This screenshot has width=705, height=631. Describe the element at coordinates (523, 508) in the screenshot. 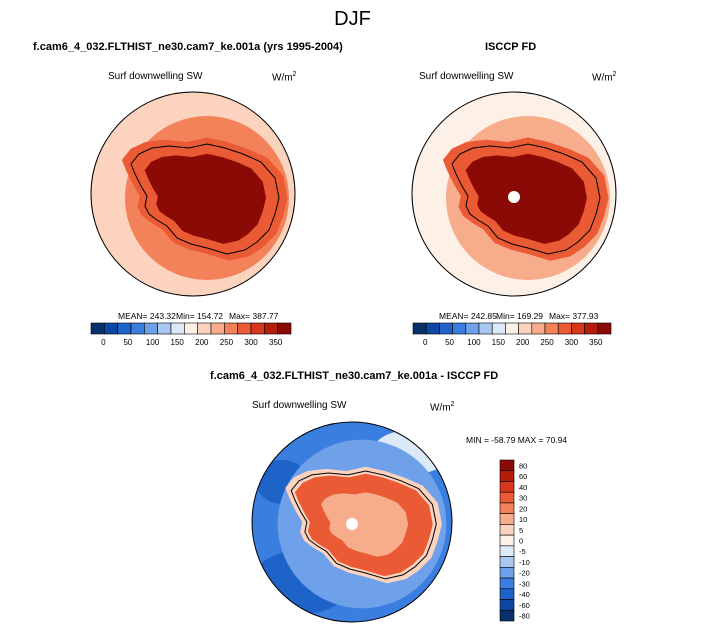

I see `colorbar-tick-label: 20` at that location.